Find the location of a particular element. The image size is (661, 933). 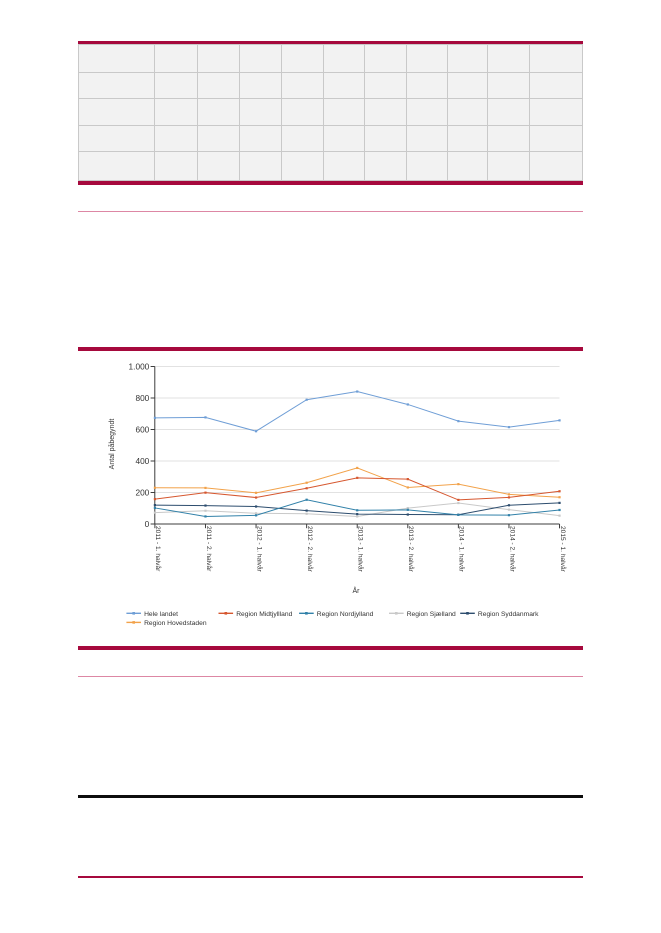

svg-text: Region Sjælland is located at coordinates (431, 614).